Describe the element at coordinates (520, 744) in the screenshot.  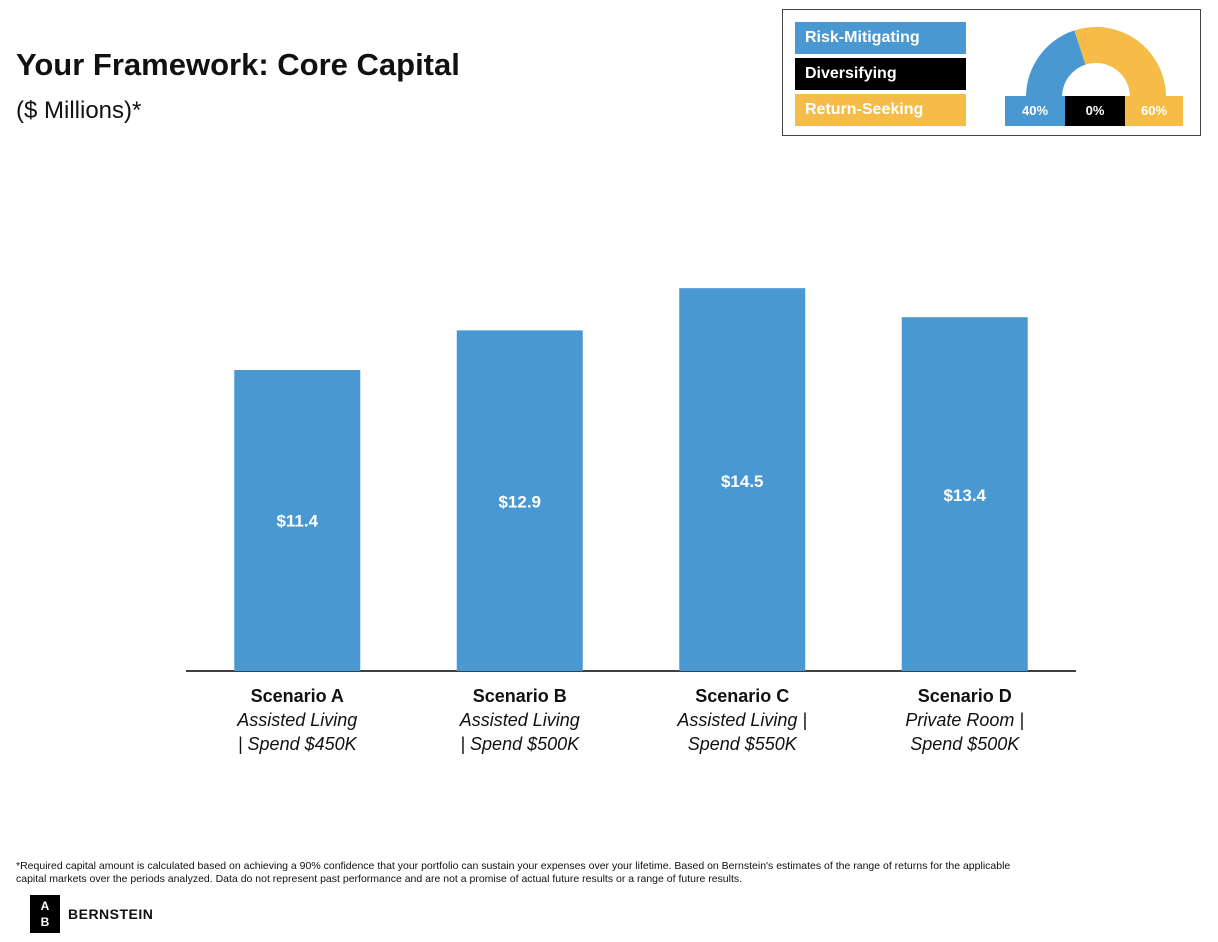
I see `category-desc-line2: | Spend $500K` at that location.